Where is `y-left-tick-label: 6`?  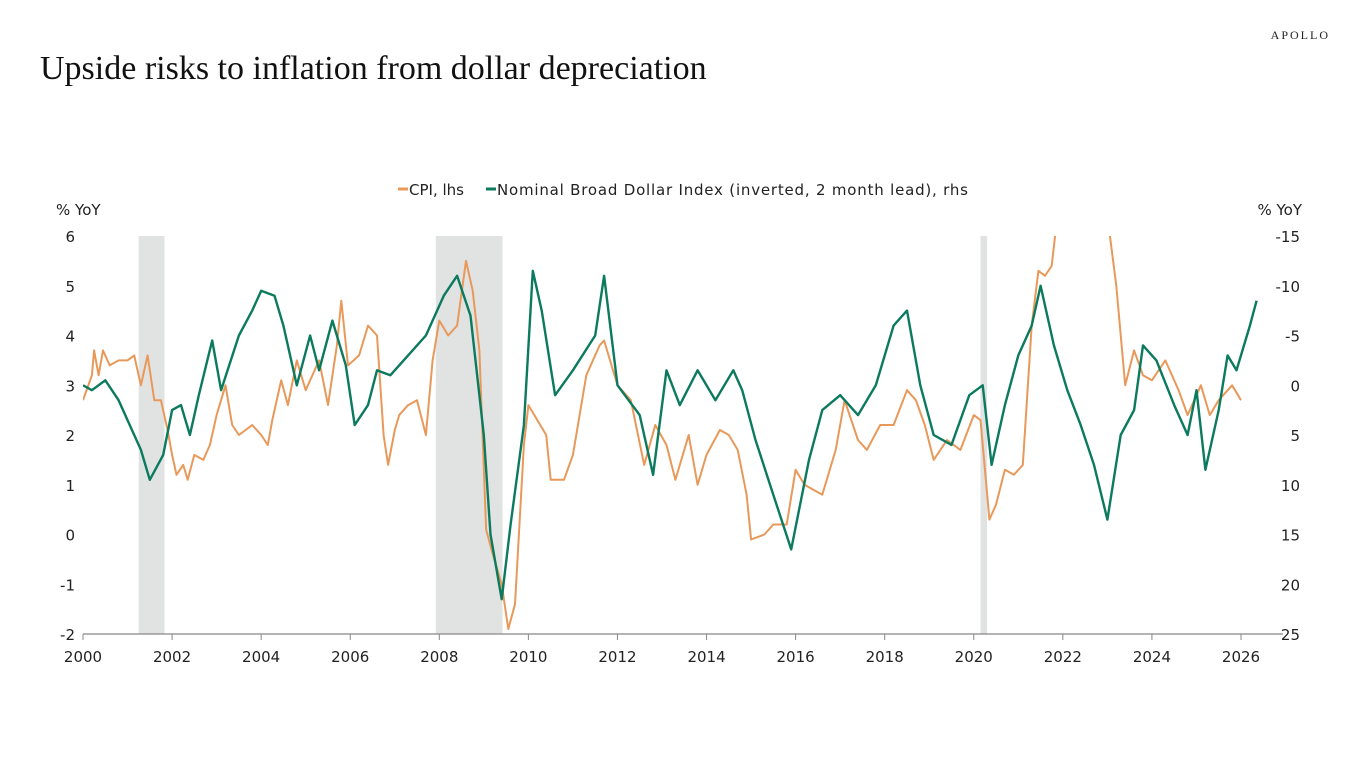 y-left-tick-label: 6 is located at coordinates (70, 237).